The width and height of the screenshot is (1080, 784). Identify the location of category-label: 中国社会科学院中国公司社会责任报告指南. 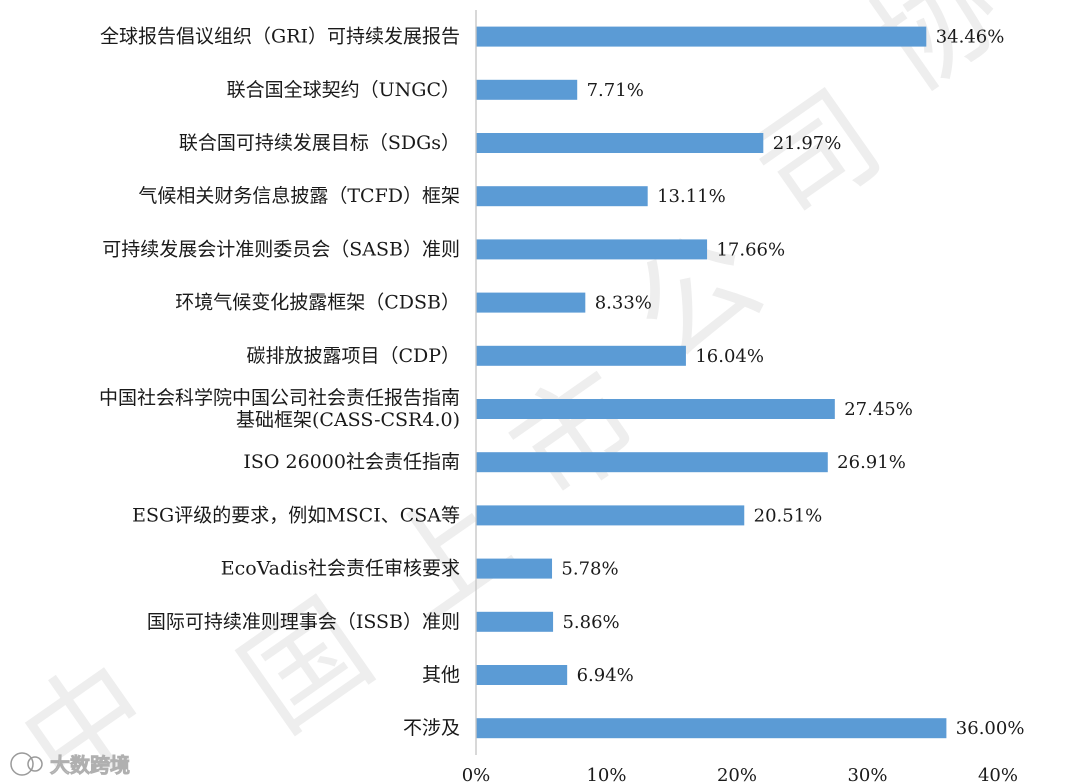
(279, 398).